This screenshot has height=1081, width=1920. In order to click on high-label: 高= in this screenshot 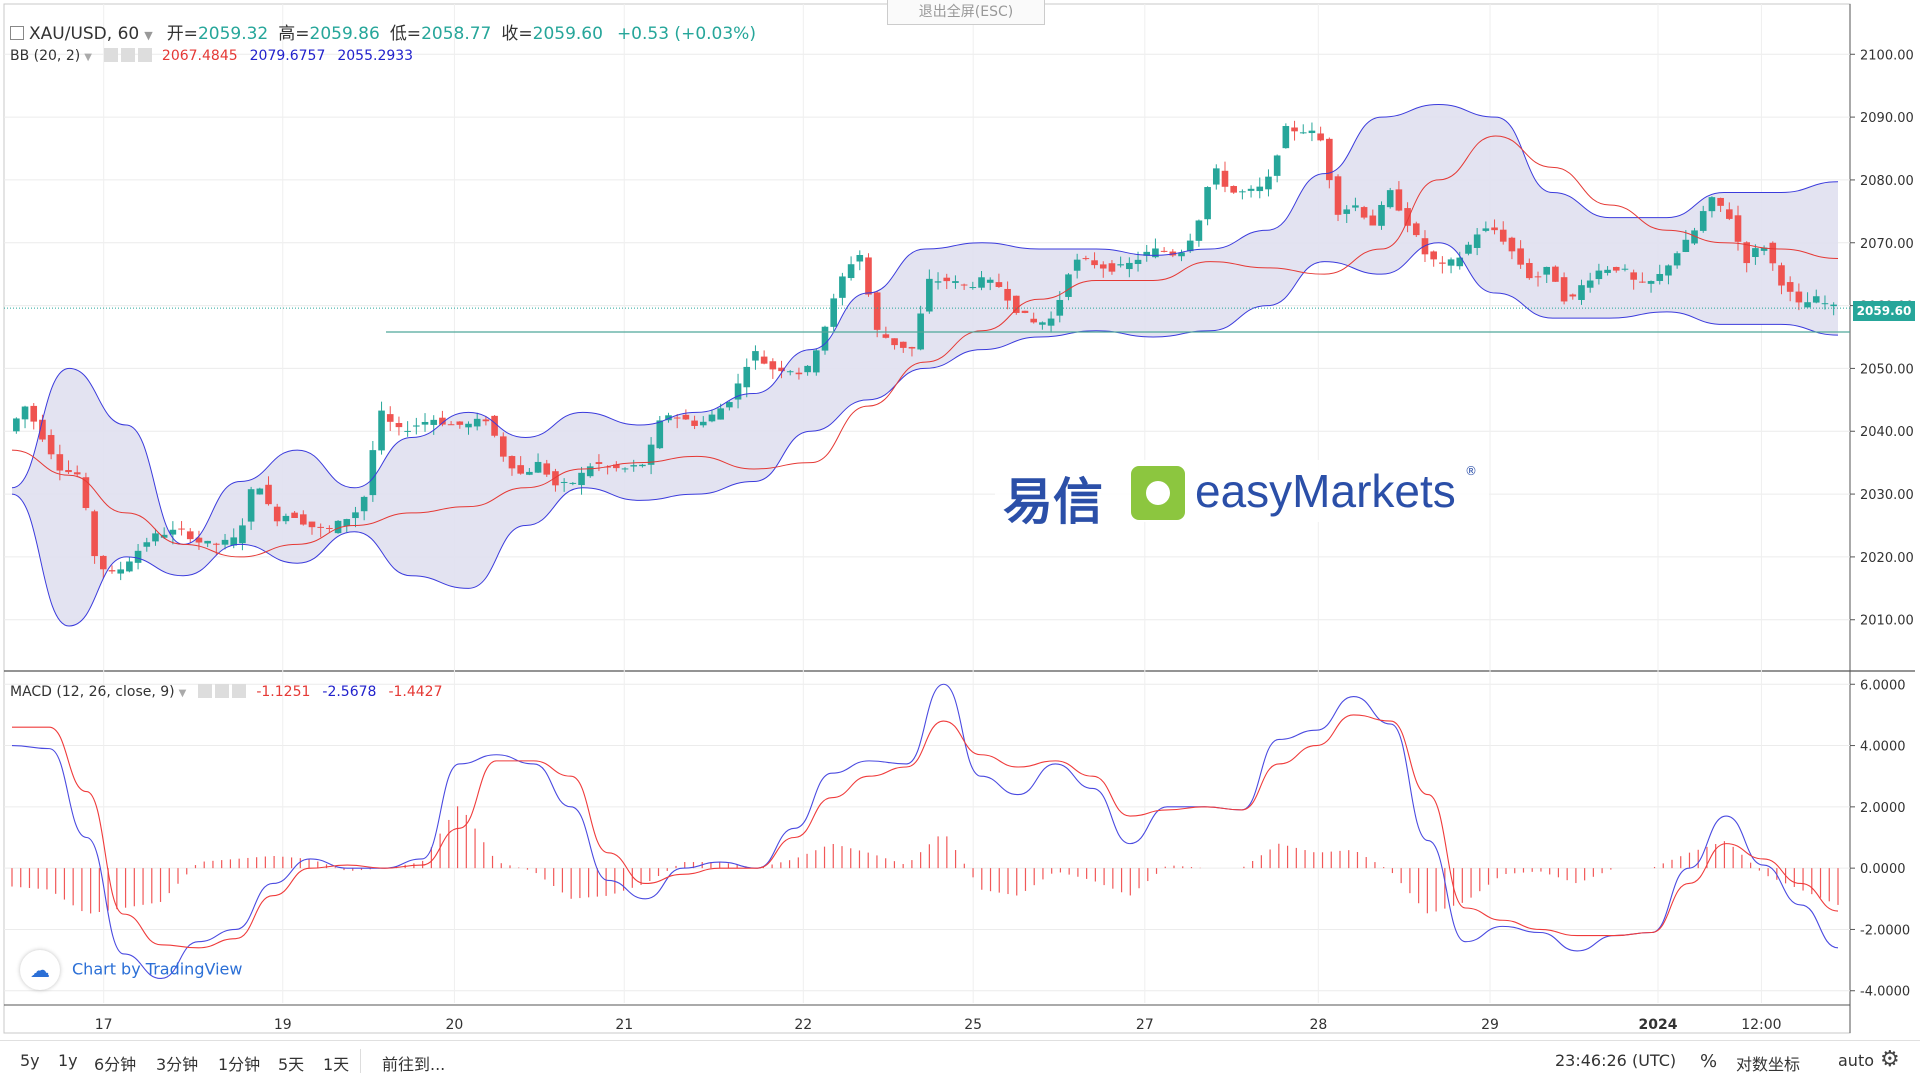, I will do `click(294, 34)`.